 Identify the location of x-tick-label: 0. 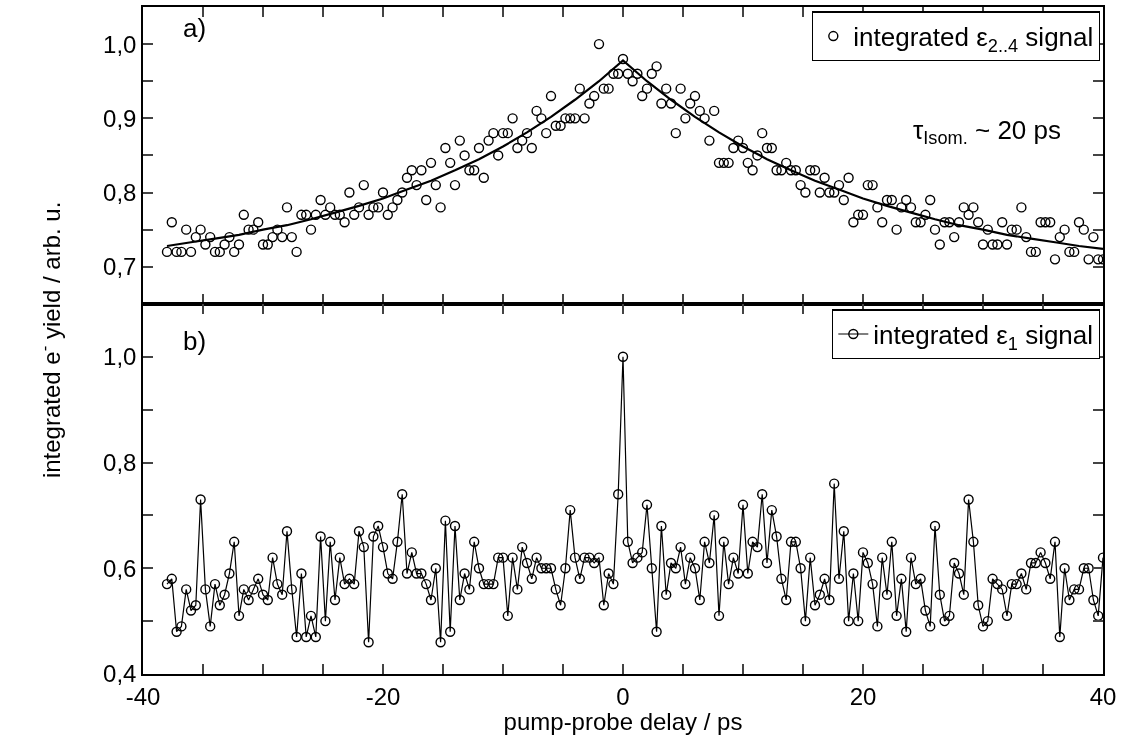
(623, 696).